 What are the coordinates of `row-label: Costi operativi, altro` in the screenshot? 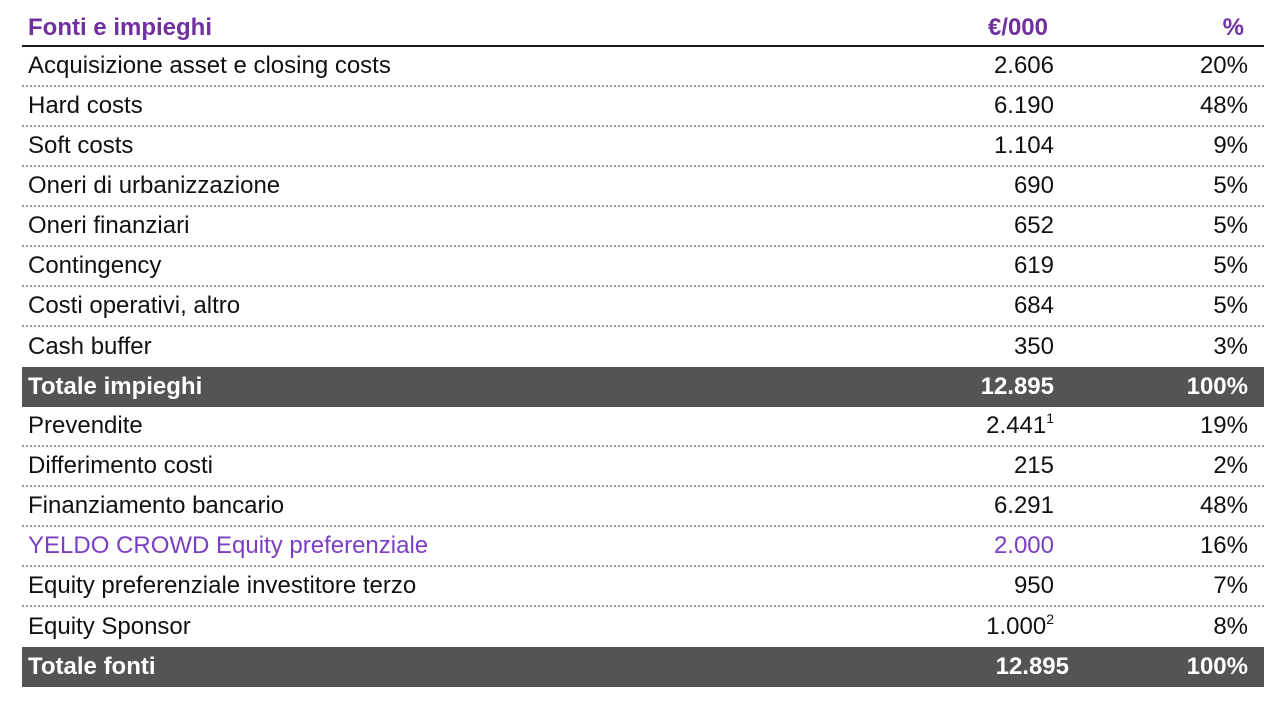 It's located at (134, 305).